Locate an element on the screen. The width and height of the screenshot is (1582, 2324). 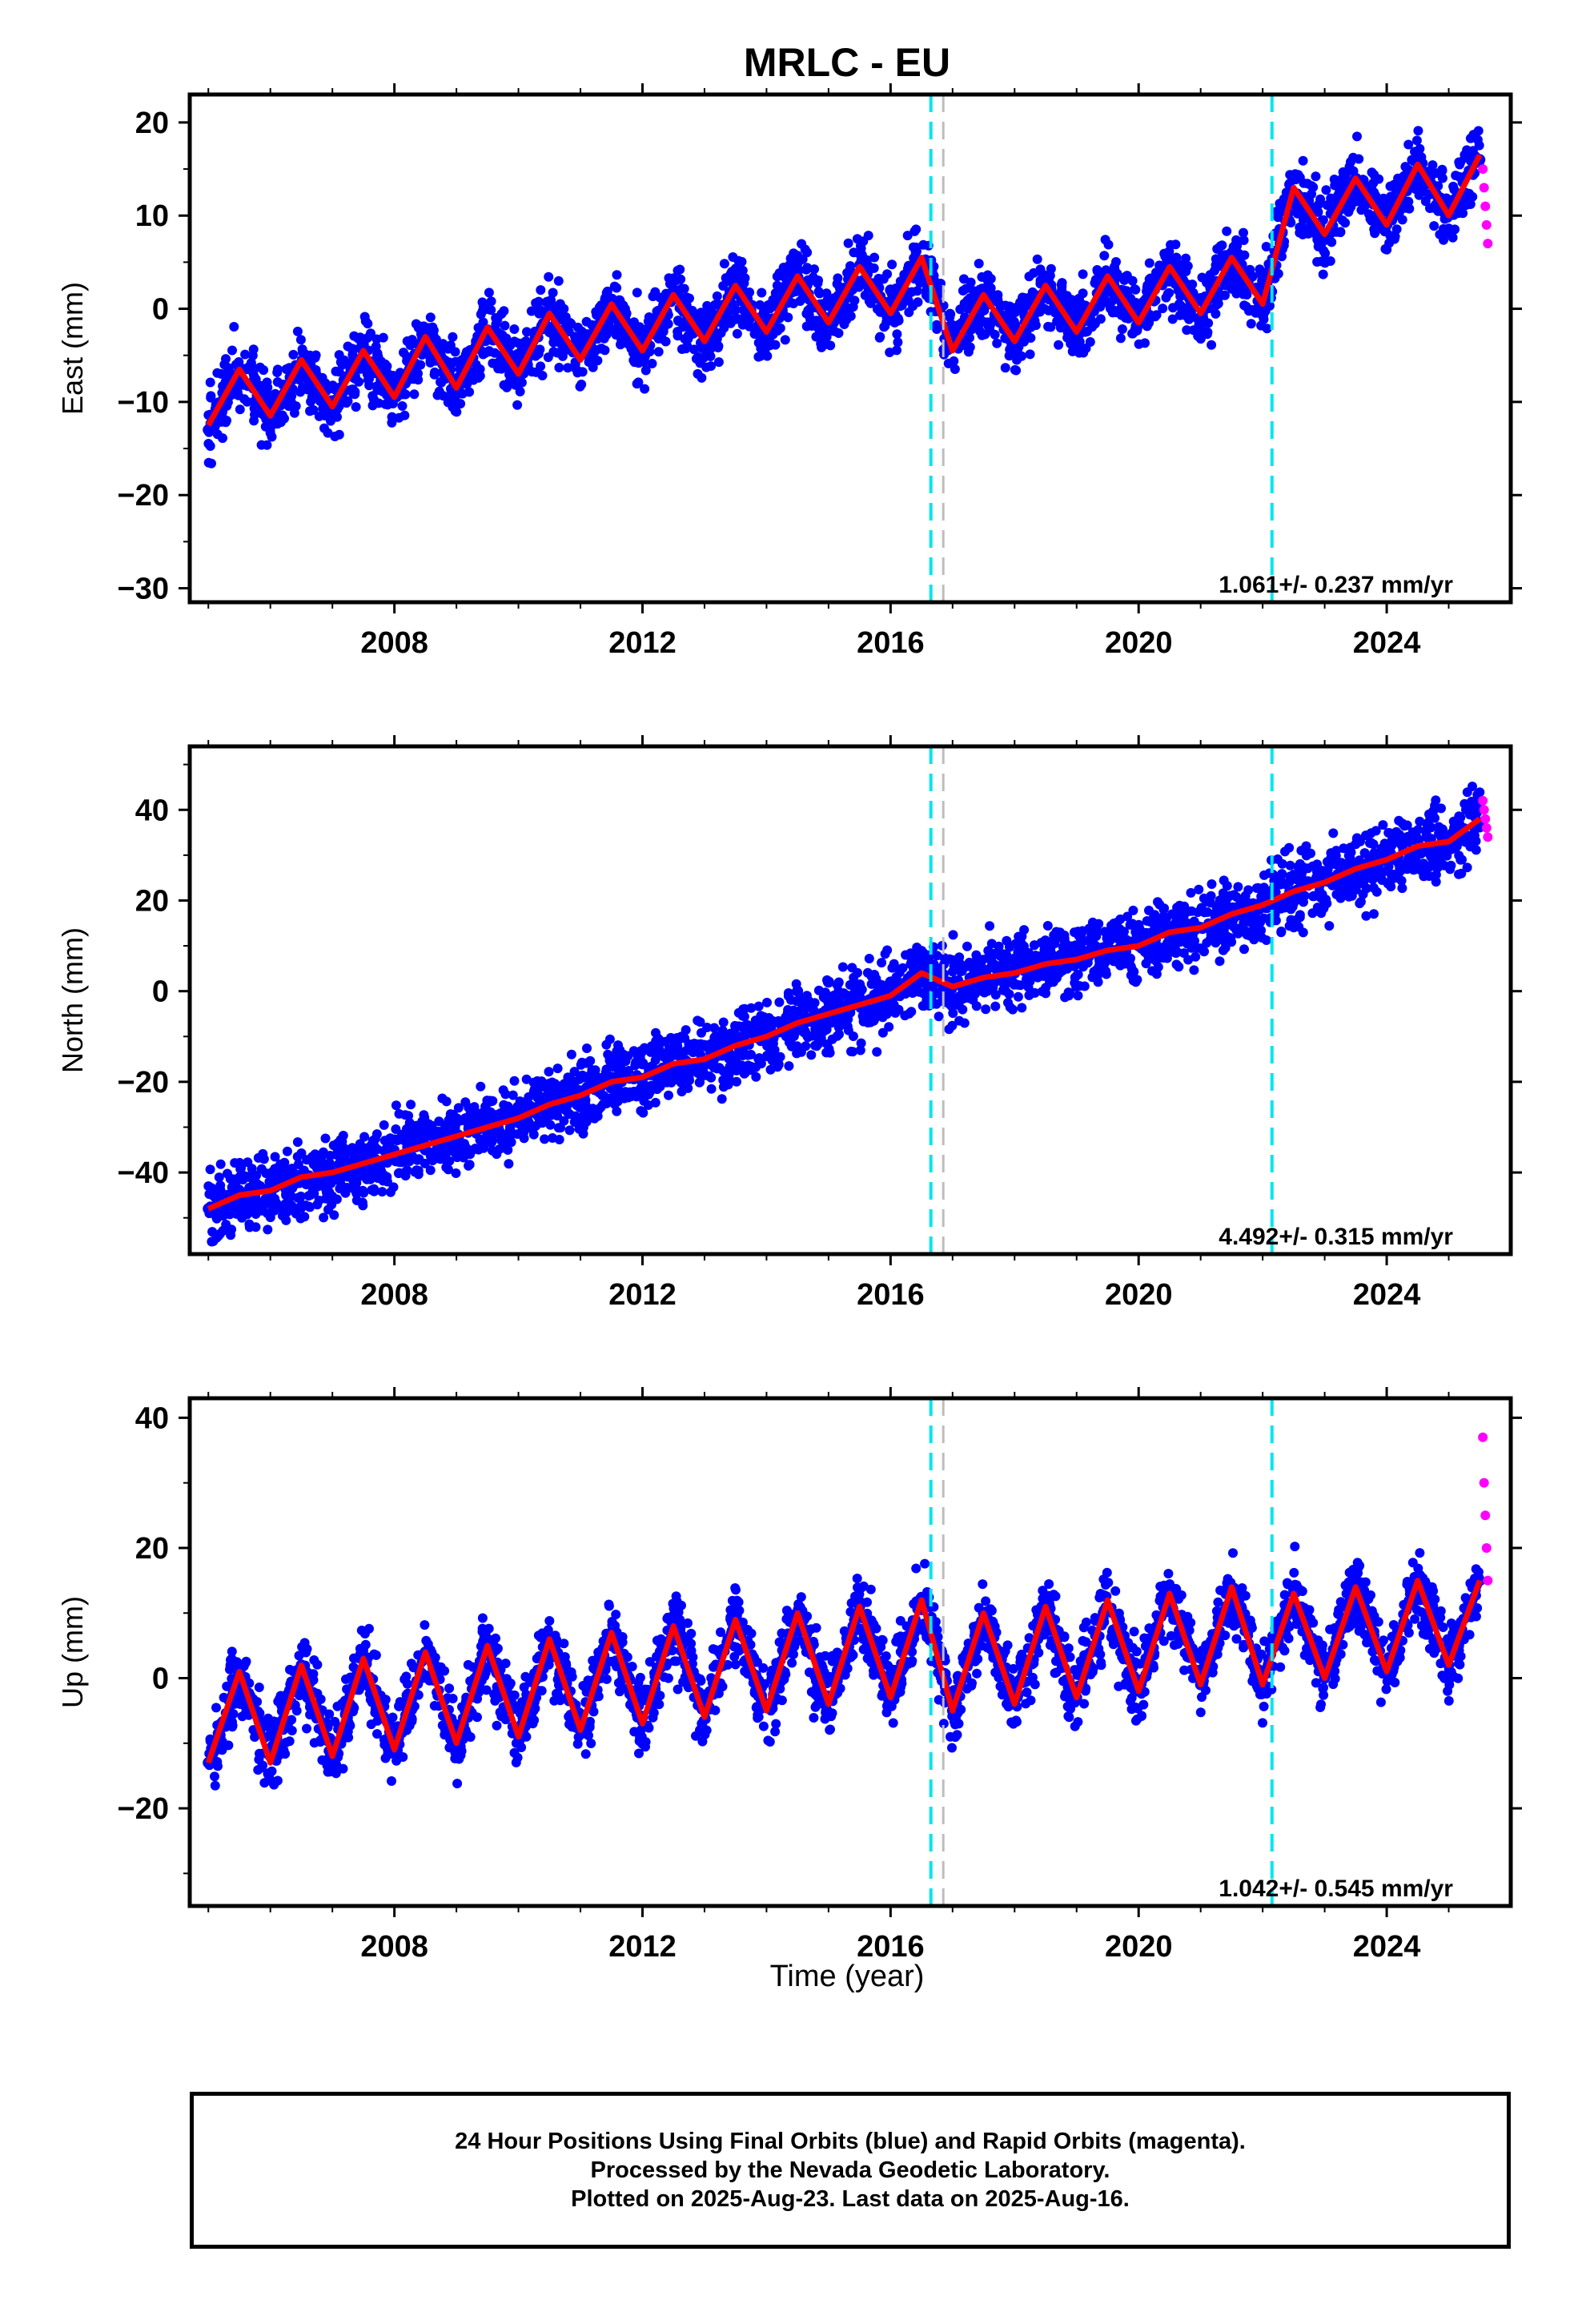
rate-label: 1.061+/- 0.237 mm/yr is located at coordinates (1336, 585).